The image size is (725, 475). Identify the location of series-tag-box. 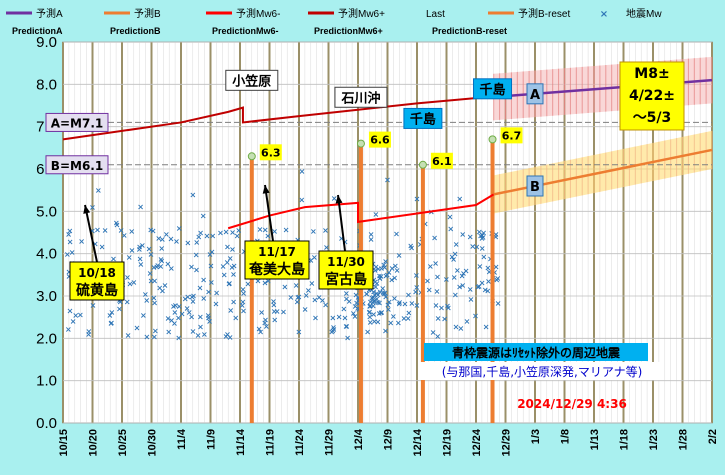
(535, 94).